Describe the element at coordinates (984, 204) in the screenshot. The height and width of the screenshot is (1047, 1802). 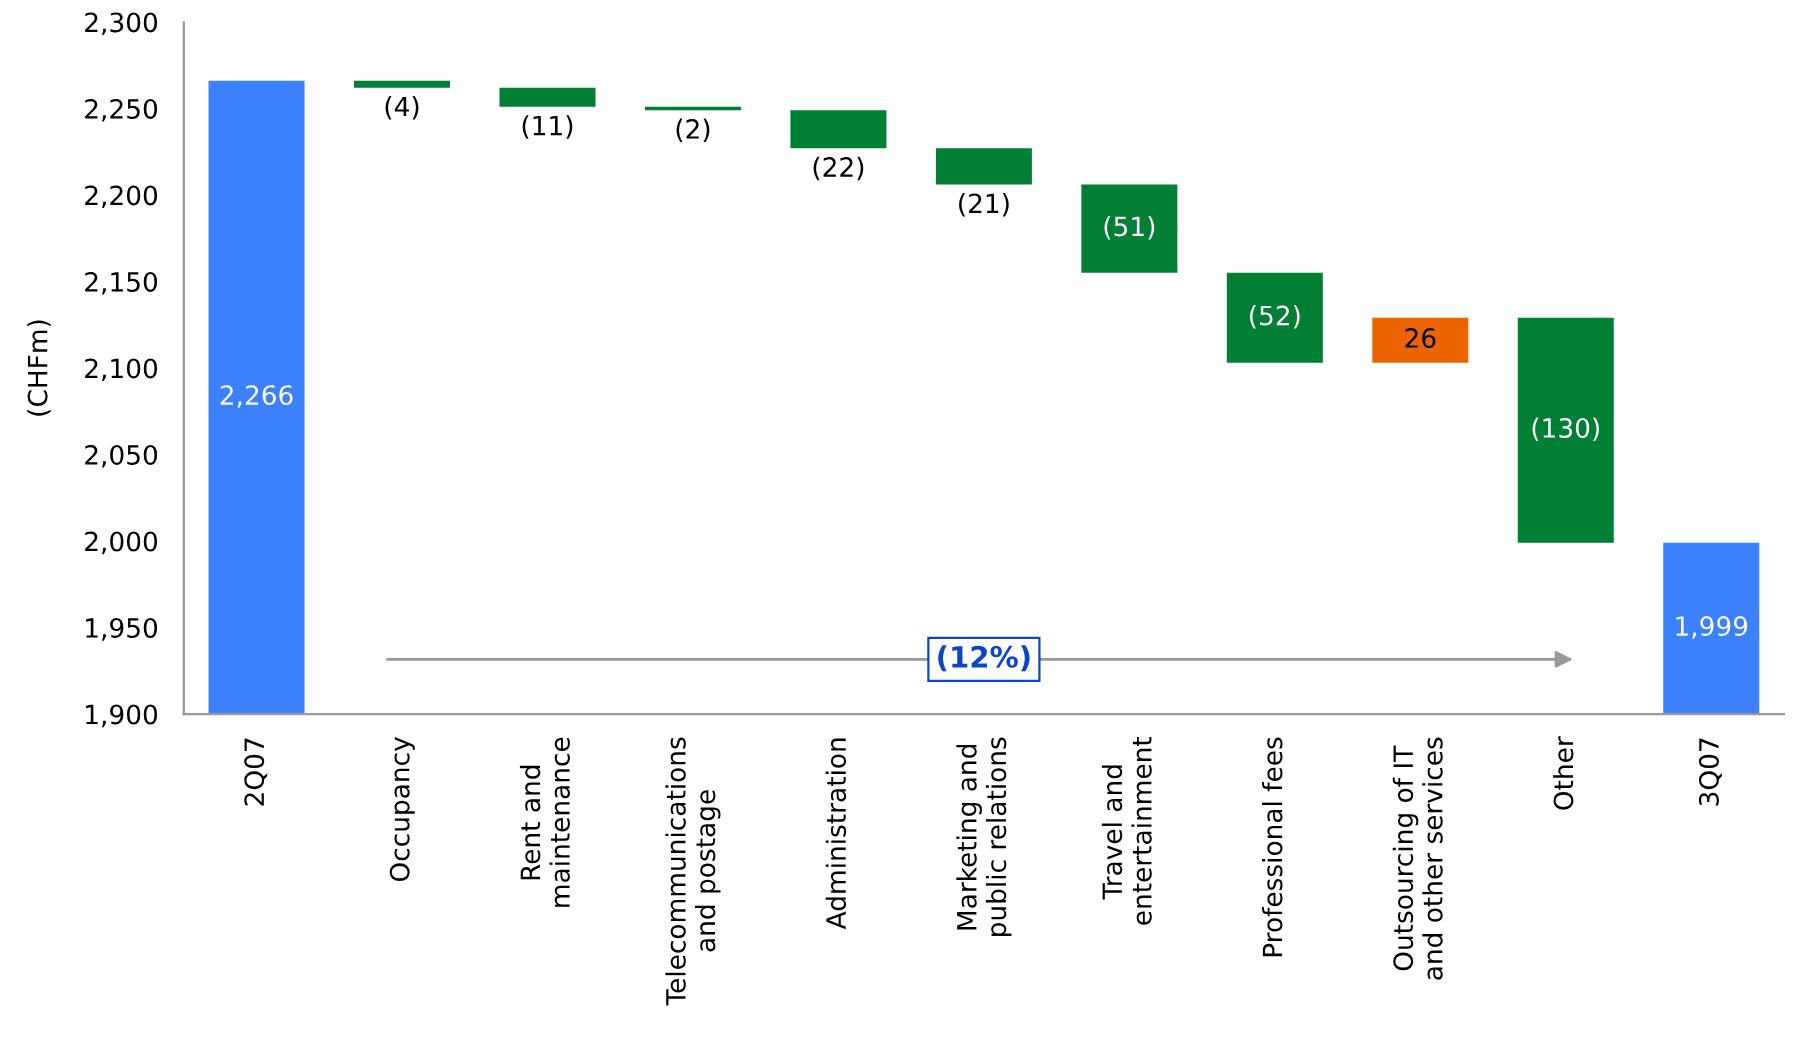
I see `data-label: (21)` at that location.